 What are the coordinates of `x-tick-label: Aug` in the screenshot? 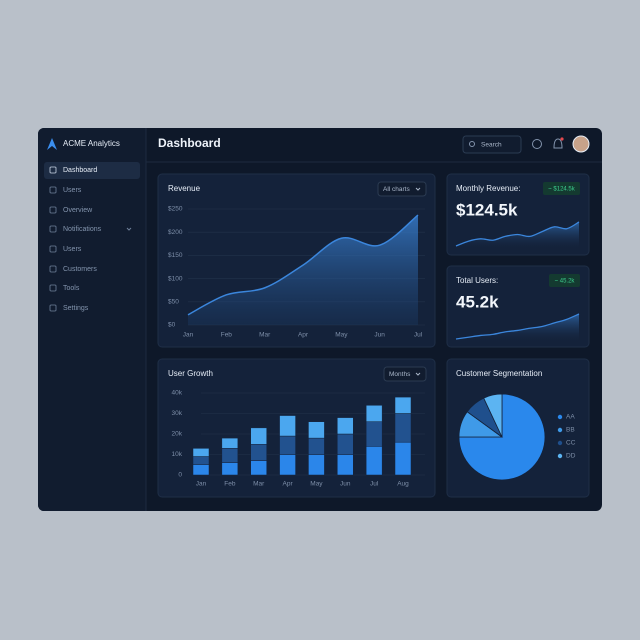 It's located at (403, 484).